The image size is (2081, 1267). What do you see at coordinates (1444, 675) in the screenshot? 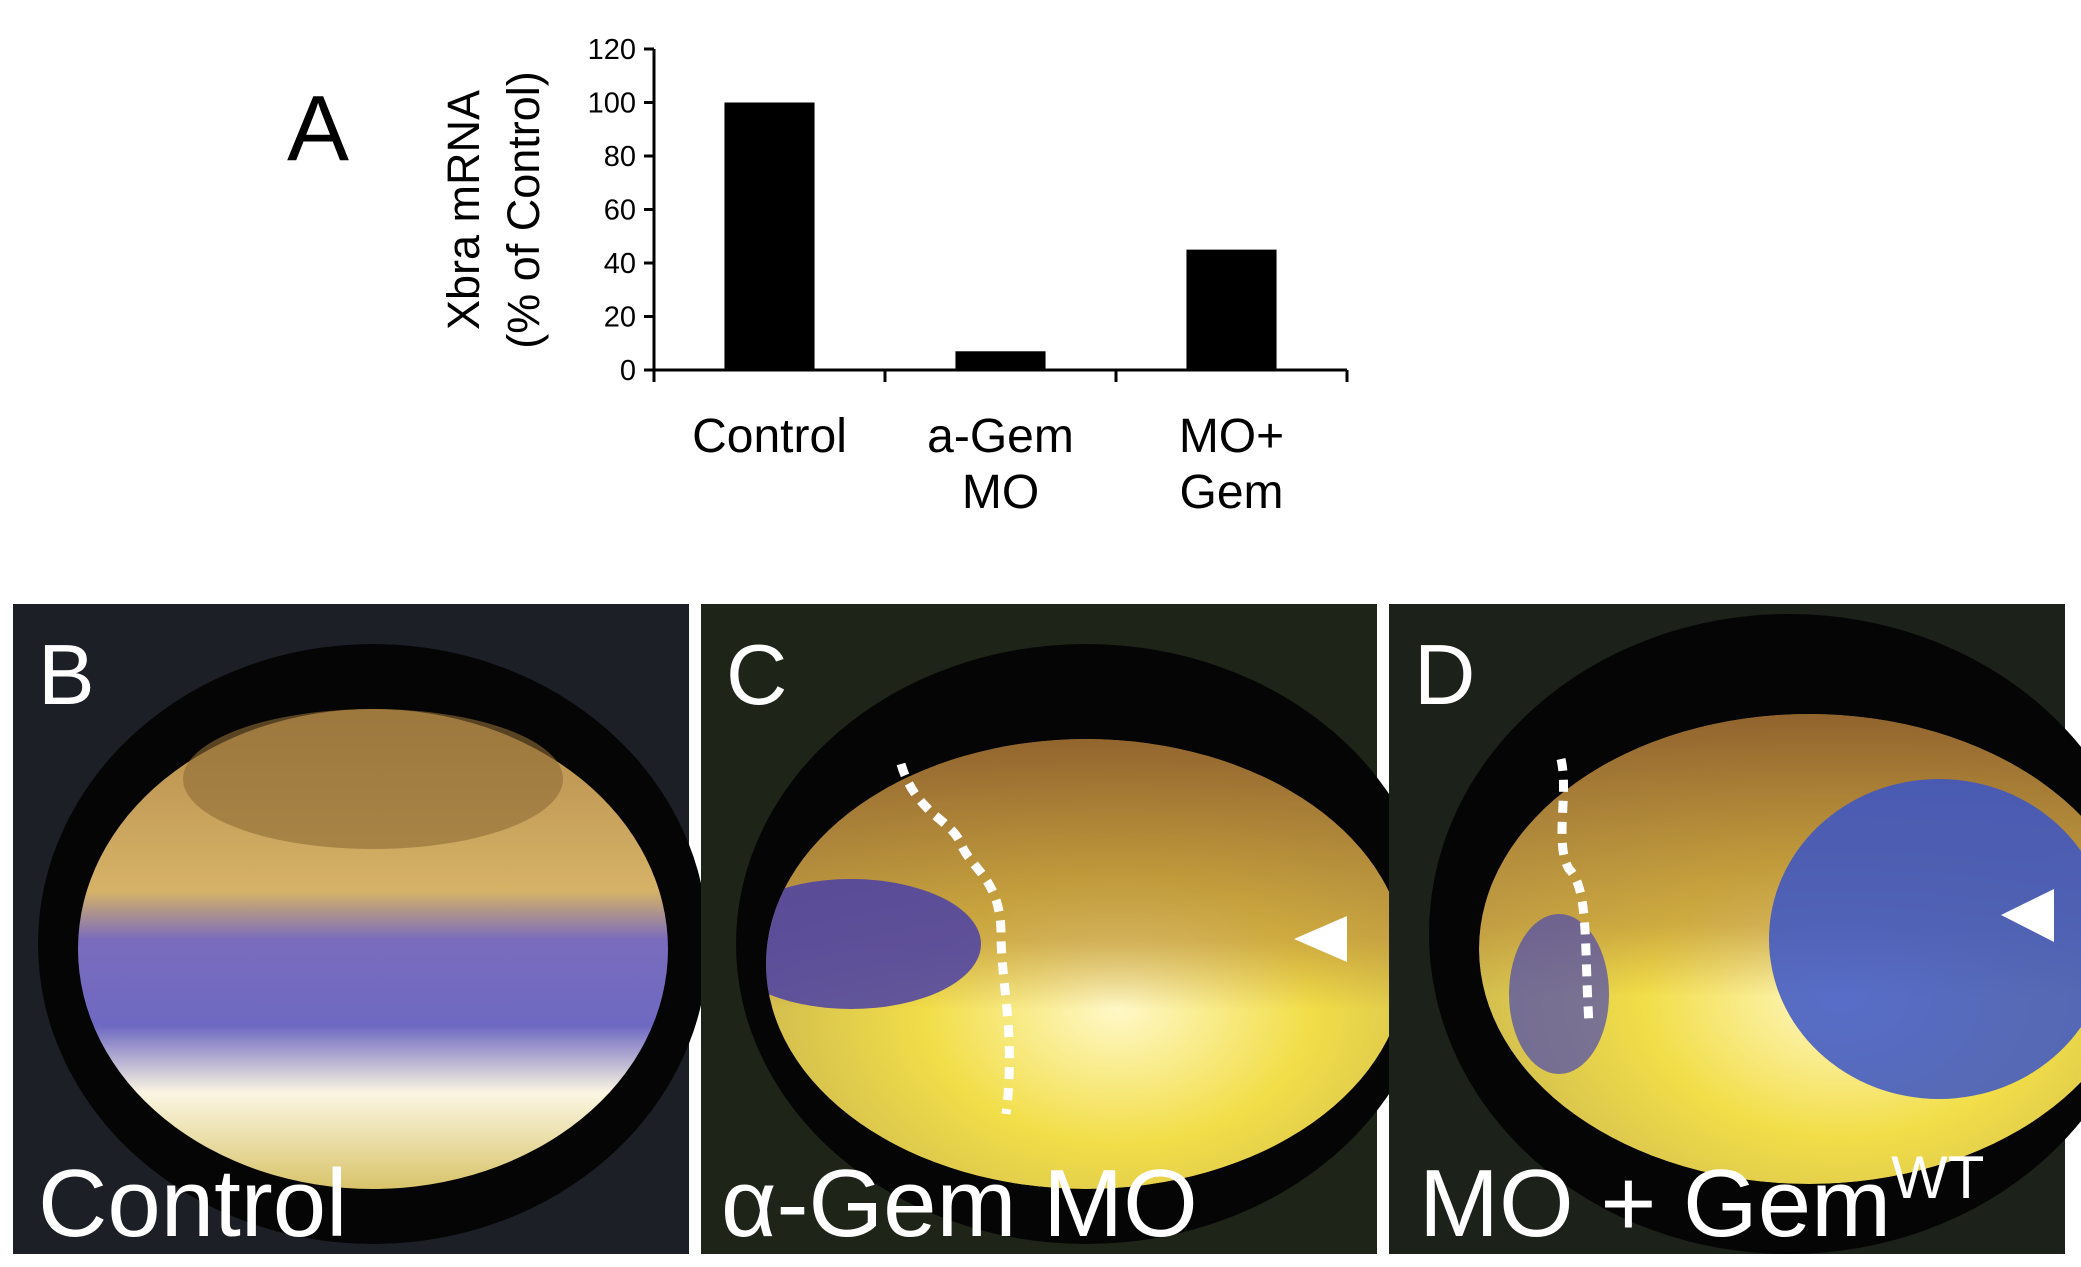
I see `panel-letter: D` at bounding box center [1444, 675].